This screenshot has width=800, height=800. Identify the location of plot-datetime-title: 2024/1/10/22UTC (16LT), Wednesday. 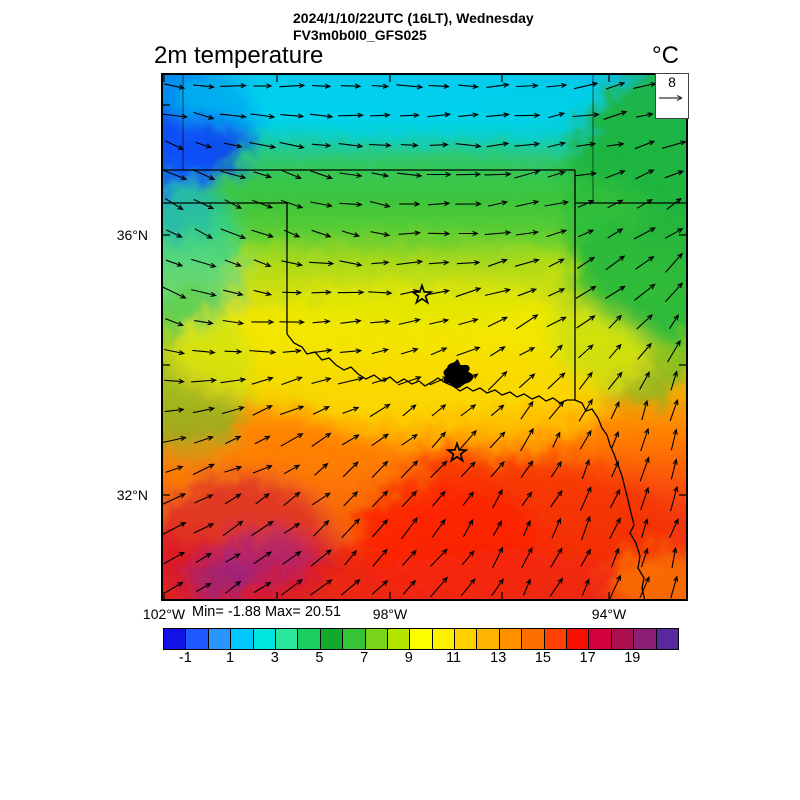
(413, 18).